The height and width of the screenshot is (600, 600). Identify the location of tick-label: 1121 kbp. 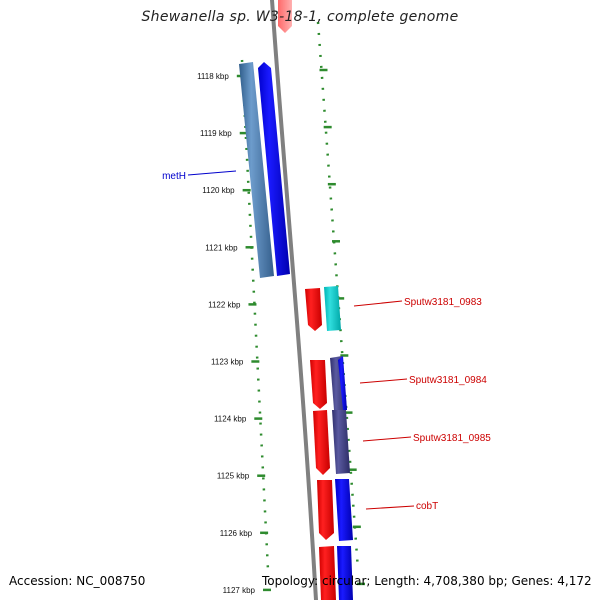
(221, 247).